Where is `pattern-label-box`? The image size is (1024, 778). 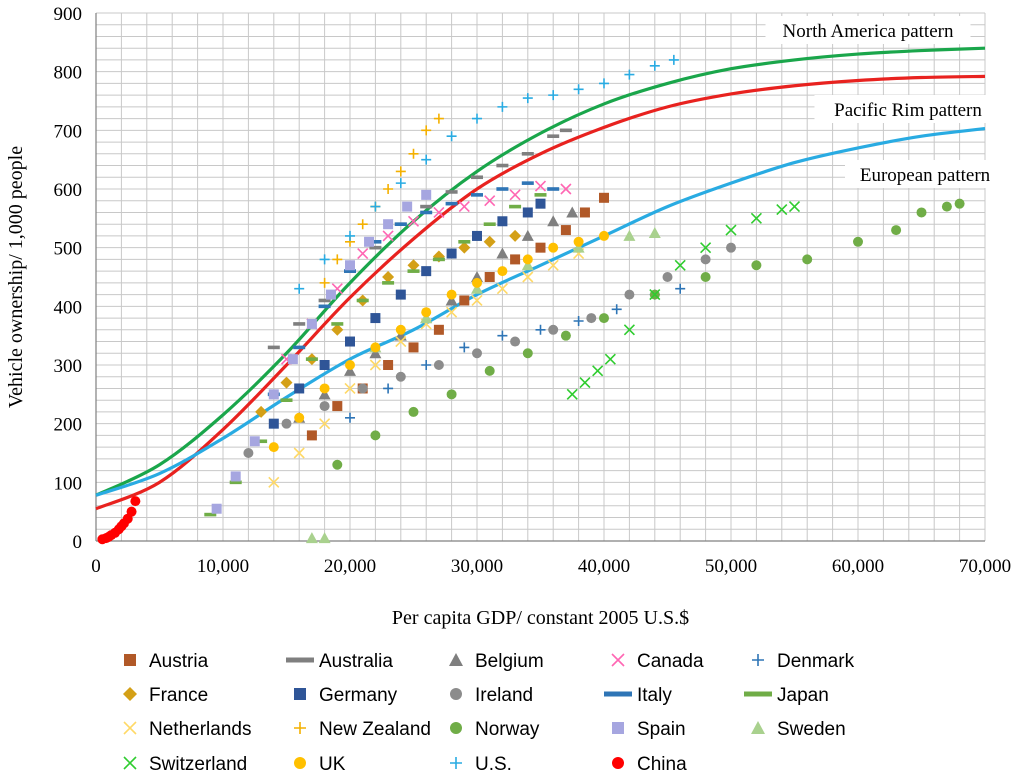 pattern-label-box is located at coordinates (868, 30).